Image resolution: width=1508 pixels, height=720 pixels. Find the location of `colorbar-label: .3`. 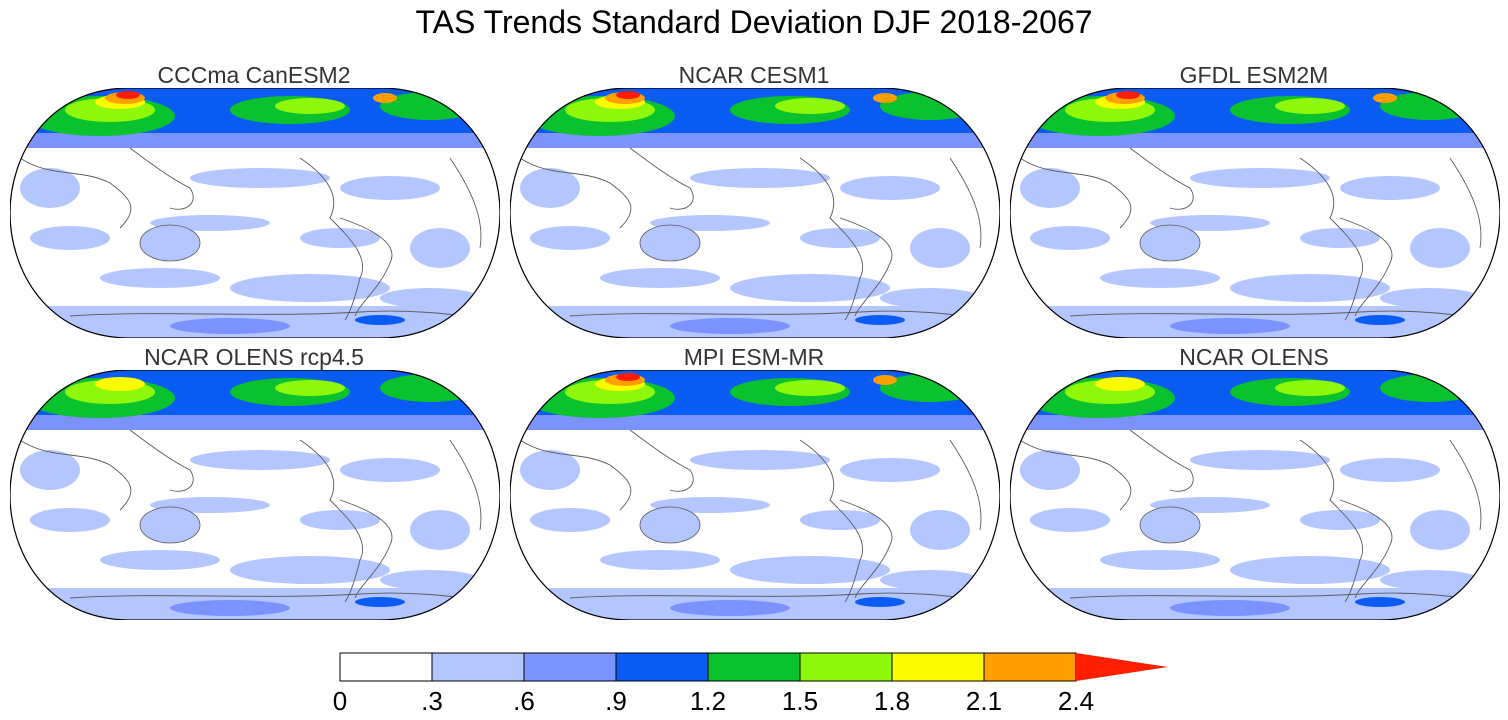

colorbar-label: .3 is located at coordinates (432, 701).